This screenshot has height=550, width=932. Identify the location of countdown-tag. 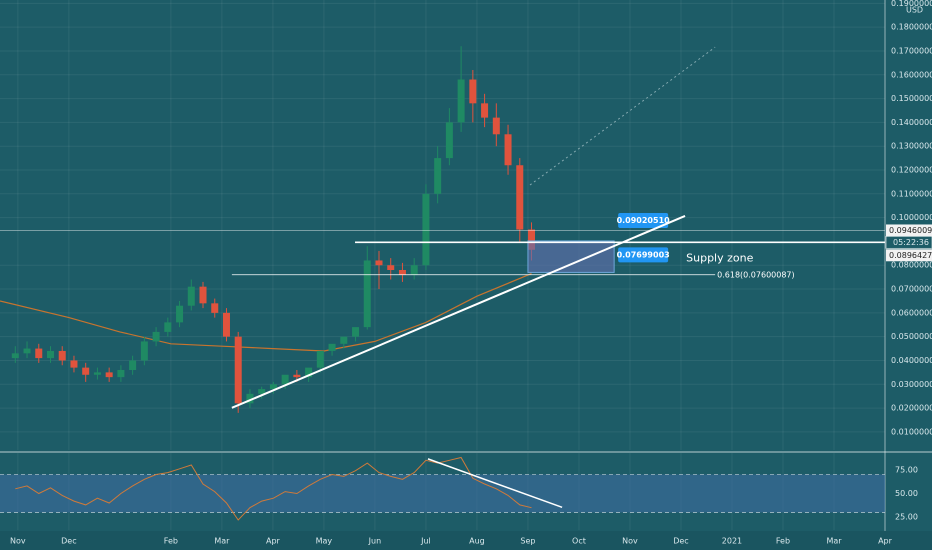
(908, 242).